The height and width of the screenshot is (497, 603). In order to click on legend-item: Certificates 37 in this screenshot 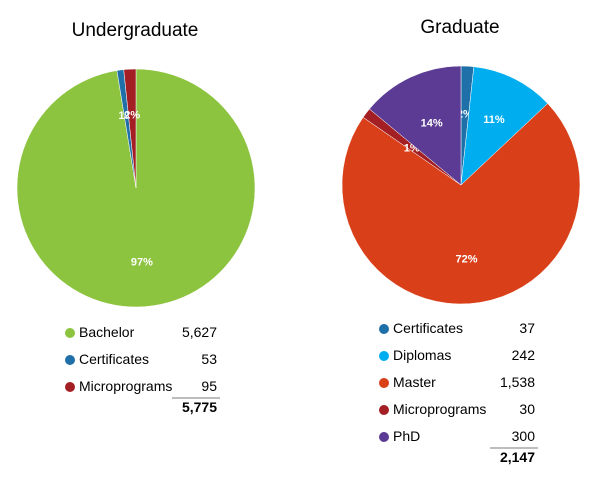, I will do `click(457, 329)`.